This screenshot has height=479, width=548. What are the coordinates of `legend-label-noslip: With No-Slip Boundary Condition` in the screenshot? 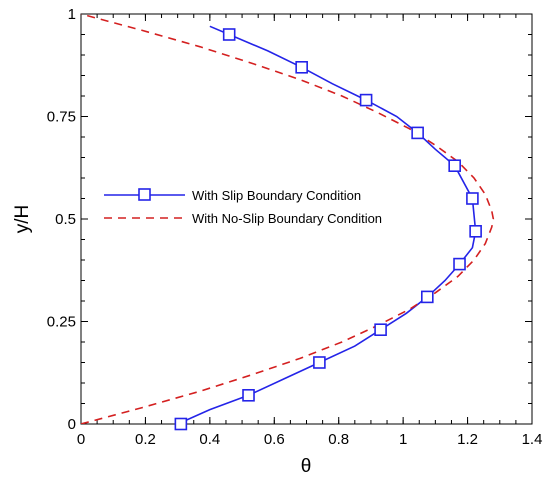 It's located at (287, 218).